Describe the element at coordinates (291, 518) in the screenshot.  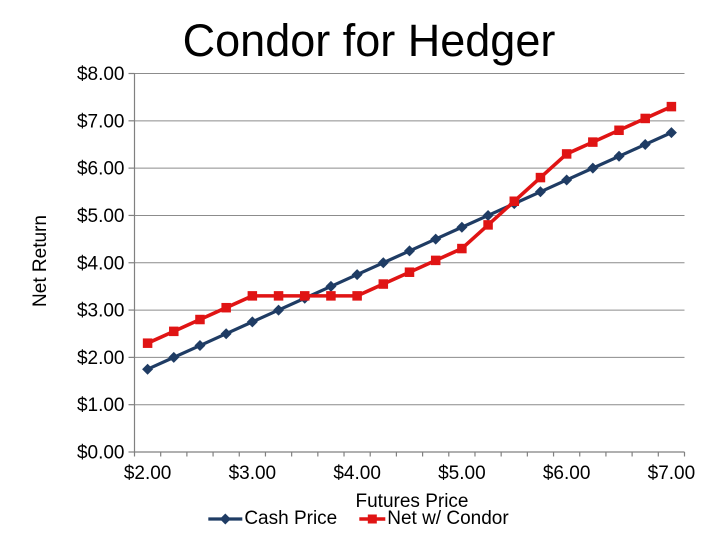
I see `legend-label-cash-price: Cash Price` at that location.